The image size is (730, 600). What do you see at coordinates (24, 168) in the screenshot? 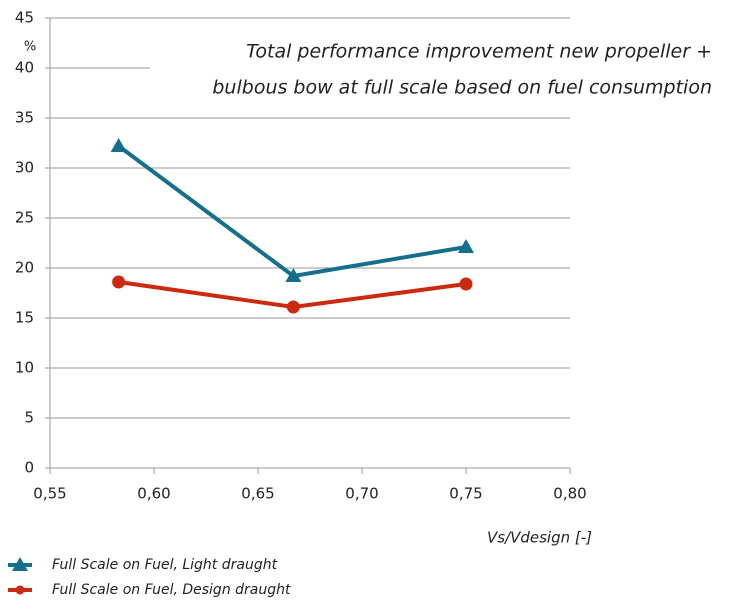
I see `y-tick-label: 30` at bounding box center [24, 168].